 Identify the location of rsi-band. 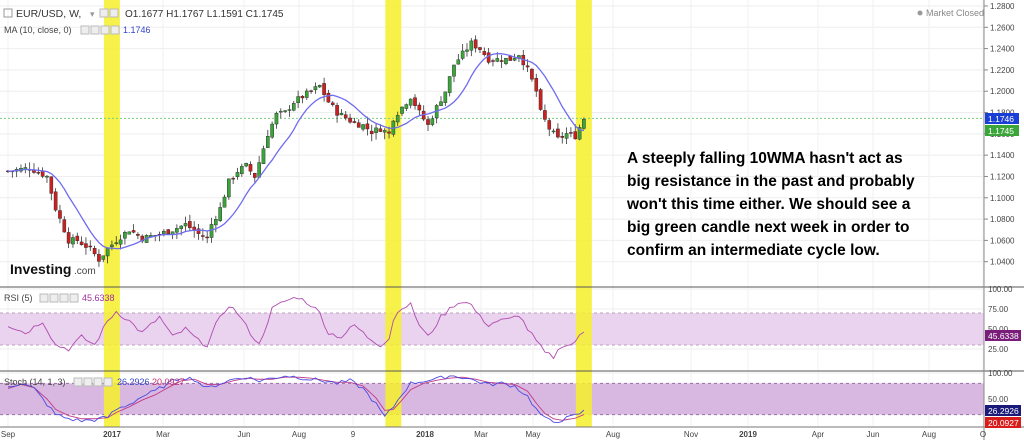
(492, 329).